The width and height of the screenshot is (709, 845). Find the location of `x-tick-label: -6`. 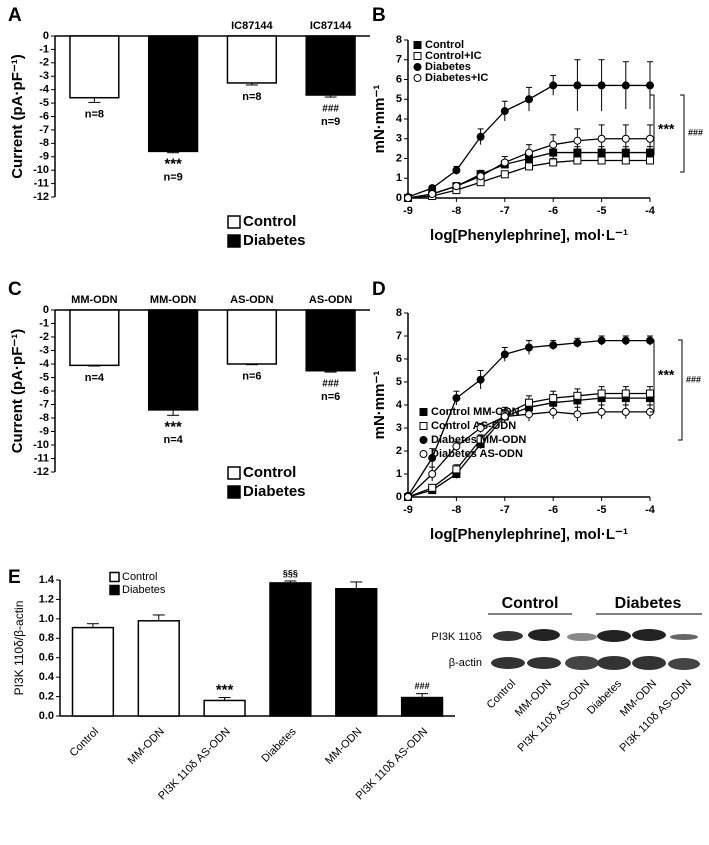

x-tick-label: -6 is located at coordinates (553, 211).